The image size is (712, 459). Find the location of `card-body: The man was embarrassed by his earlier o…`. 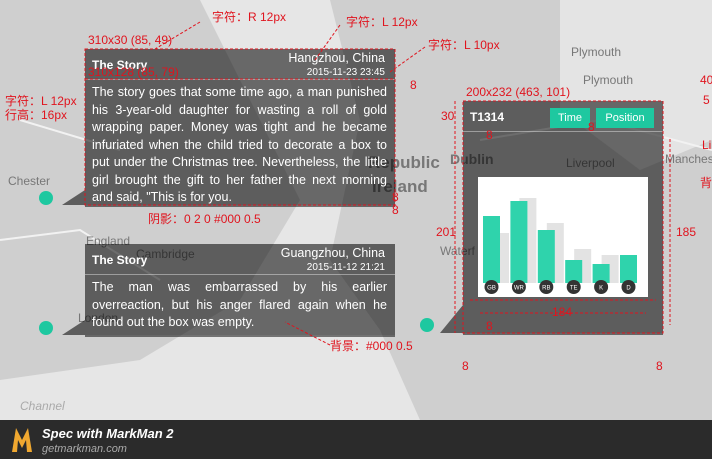

card-body: The man was embarrassed by his earlier o… is located at coordinates (239, 304).